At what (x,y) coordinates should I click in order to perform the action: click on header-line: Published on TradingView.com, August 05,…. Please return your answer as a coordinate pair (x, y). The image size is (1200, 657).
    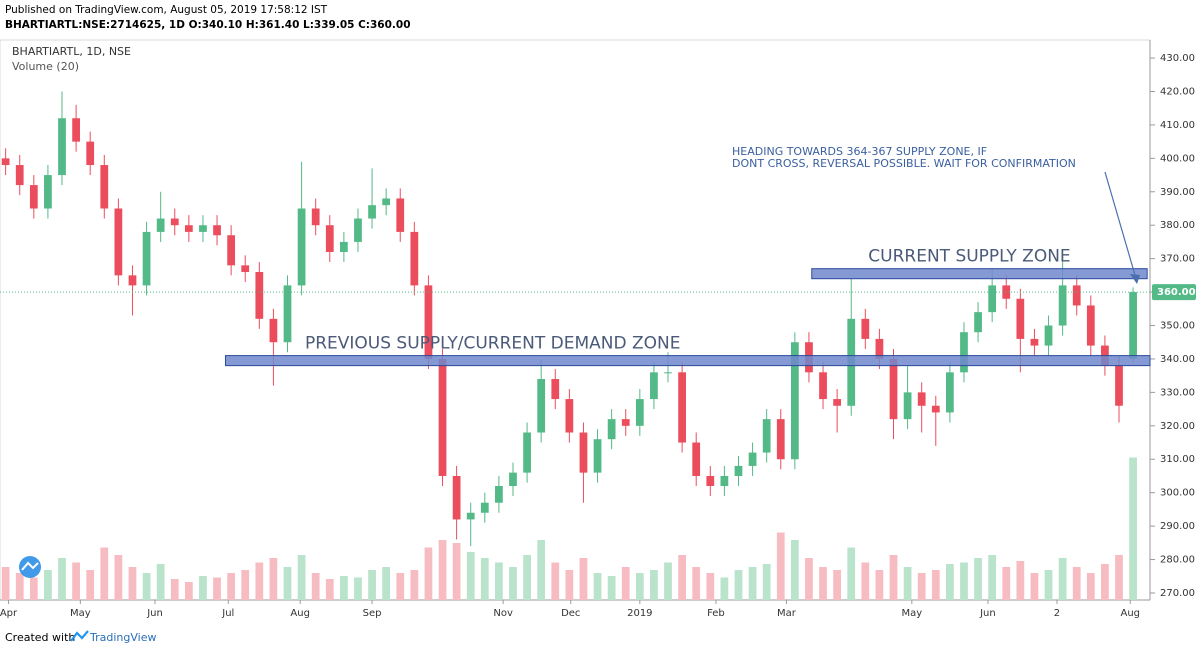
    Looking at the image, I should click on (166, 10).